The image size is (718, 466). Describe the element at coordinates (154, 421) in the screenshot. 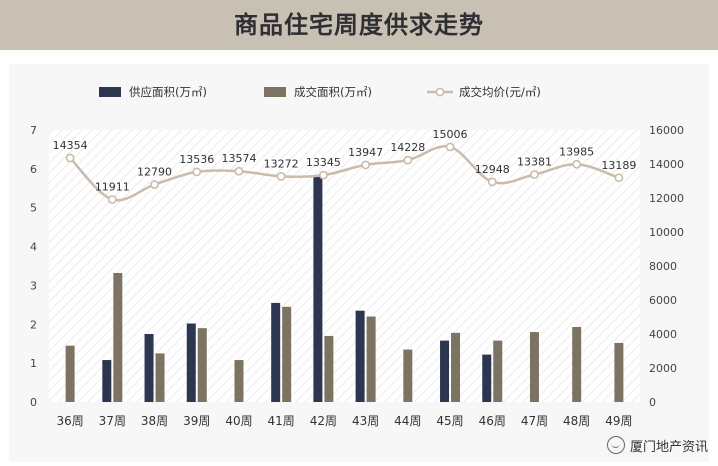

I see `x-tick-label: 38周` at that location.